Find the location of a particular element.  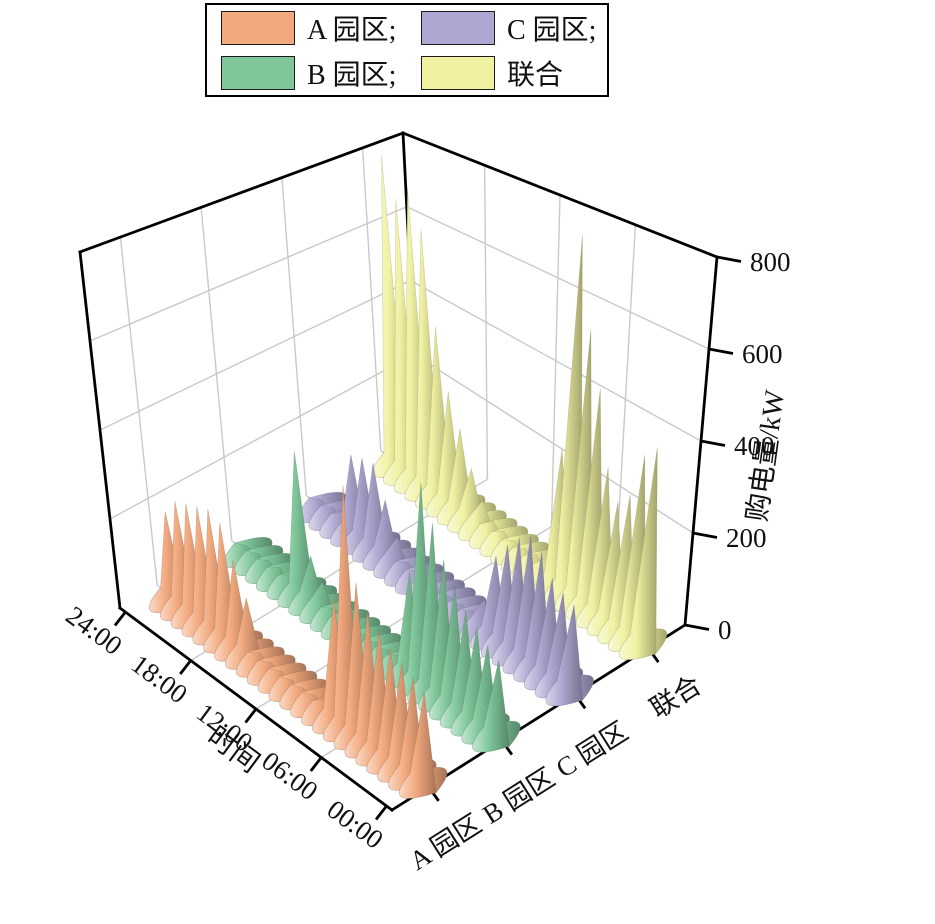

legend: A 园区; C 园区; B 园区; 联合 is located at coordinates (407, 50).